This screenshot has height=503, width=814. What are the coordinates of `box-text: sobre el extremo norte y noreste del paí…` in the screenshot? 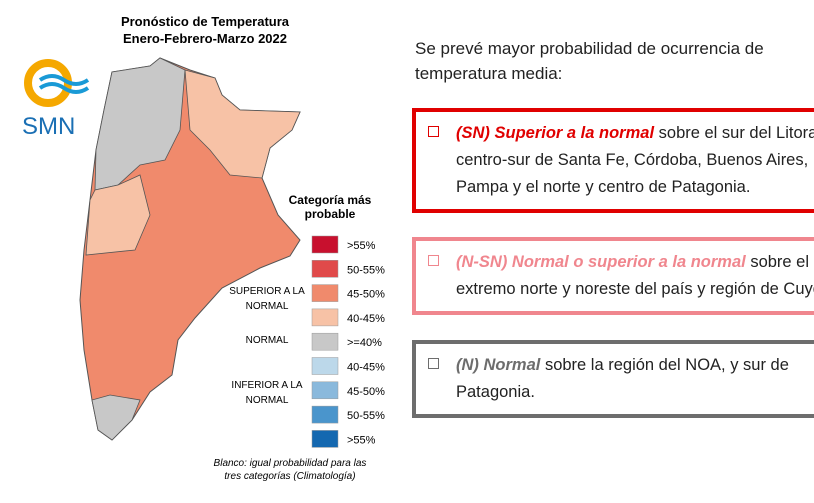 It's located at (635, 275).